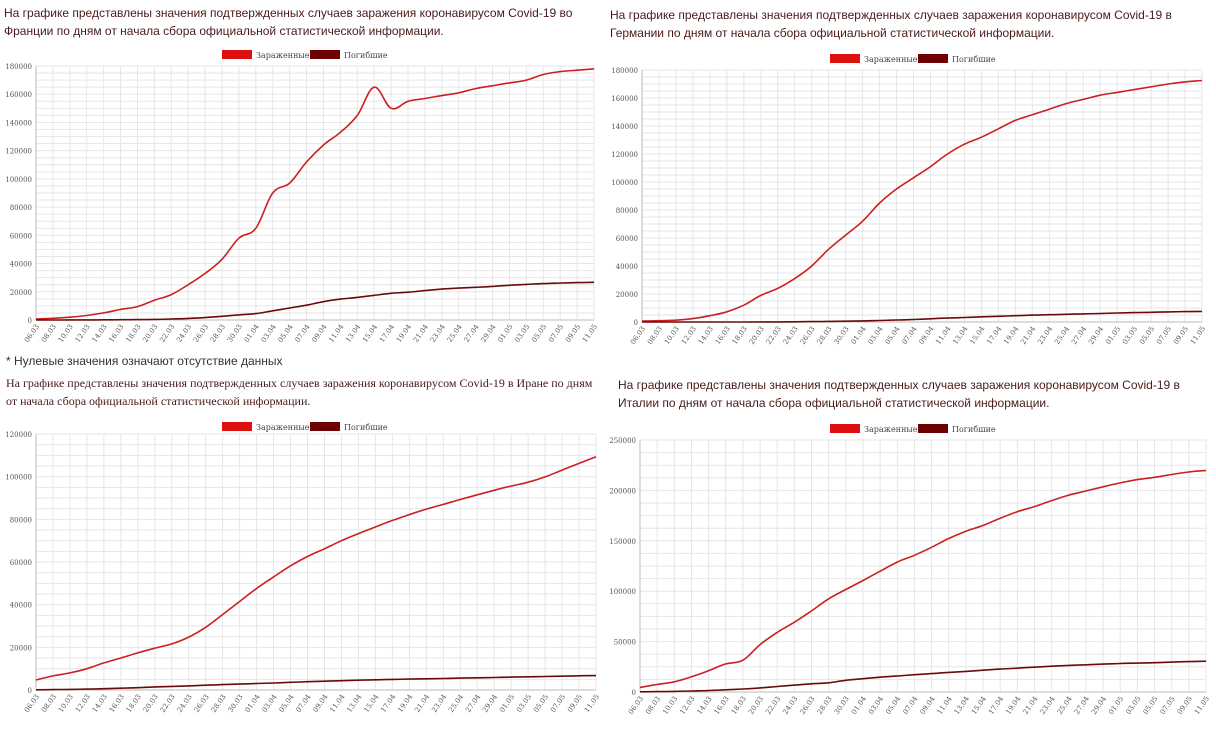 This screenshot has height=742, width=1216. I want to click on series-line-infected, so click(923, 579).